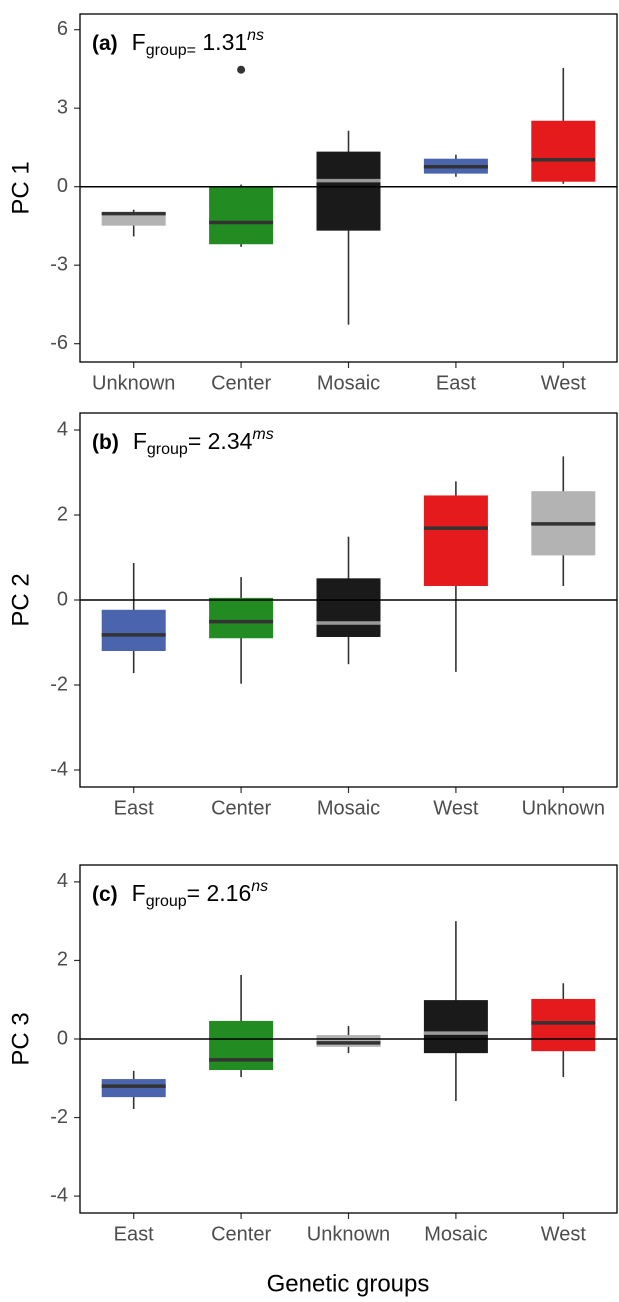 This screenshot has height=1302, width=619. Describe the element at coordinates (241, 69) in the screenshot. I see `outlier` at that location.